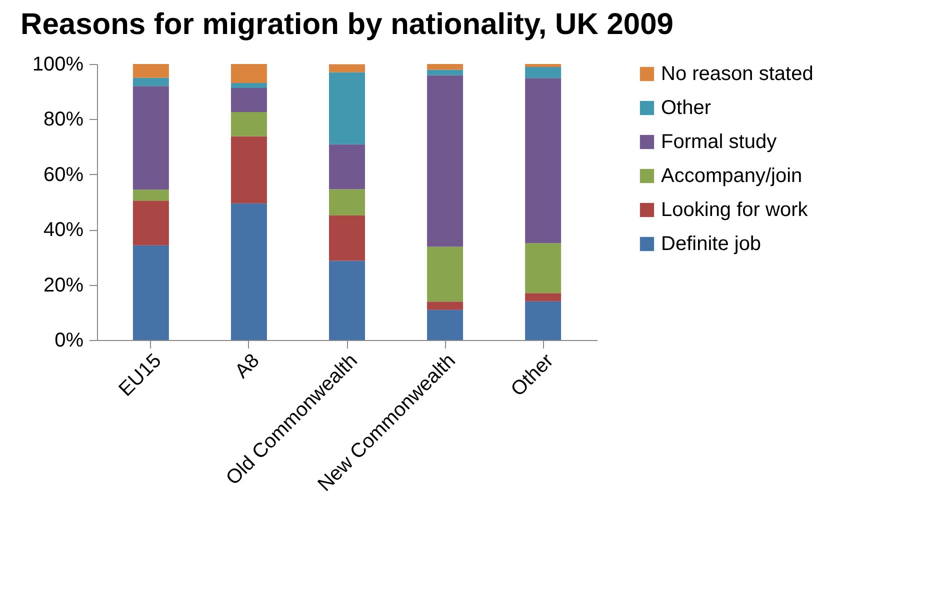 This screenshot has height=590, width=935. I want to click on legend-label: No reason stated, so click(737, 74).